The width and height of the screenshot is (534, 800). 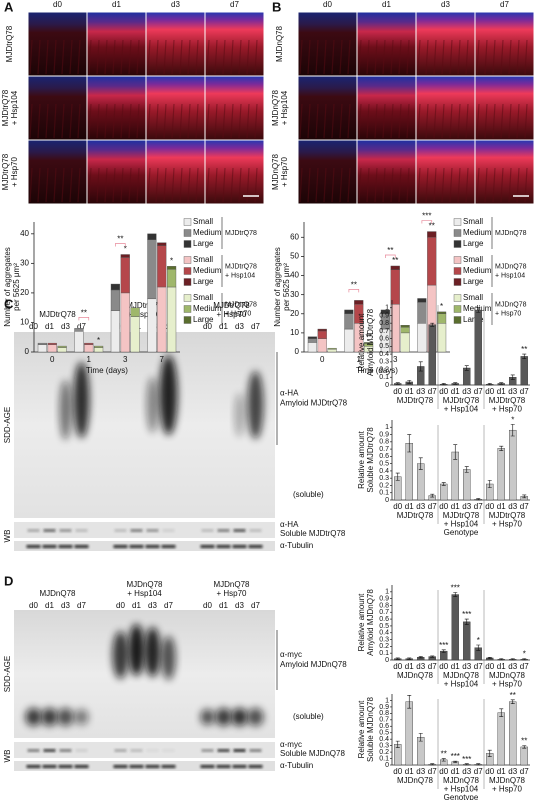 What do you see at coordinates (384, 449) in the screenshot?
I see `y-tick-label: 0.7` at bounding box center [384, 449].